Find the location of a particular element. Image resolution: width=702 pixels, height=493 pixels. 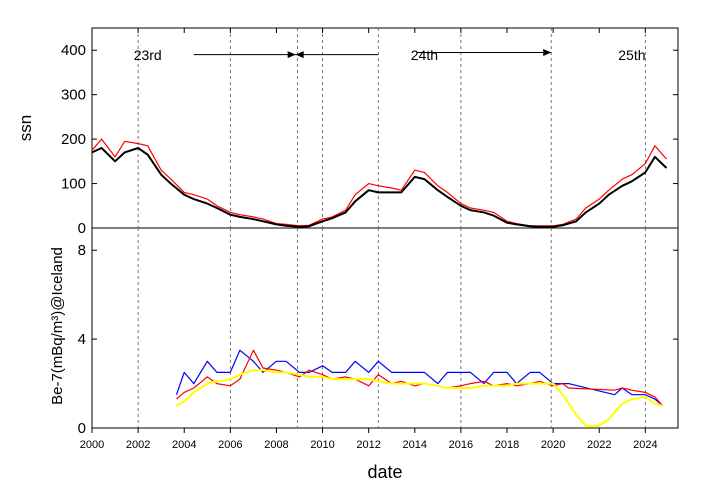

xtick-label-1: 2002 is located at coordinates (138, 445).